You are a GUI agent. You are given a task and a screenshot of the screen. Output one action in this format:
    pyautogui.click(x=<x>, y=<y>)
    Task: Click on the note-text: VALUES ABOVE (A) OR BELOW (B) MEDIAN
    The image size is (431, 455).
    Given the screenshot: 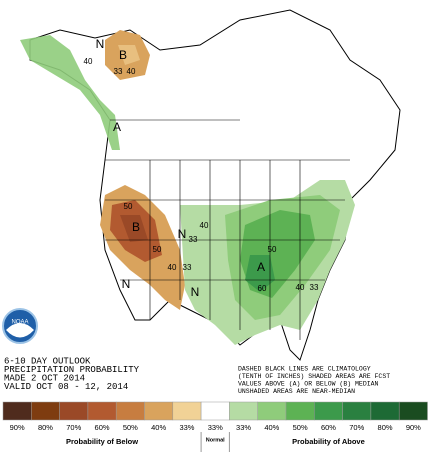 What is the action you would take?
    pyautogui.click(x=308, y=384)
    